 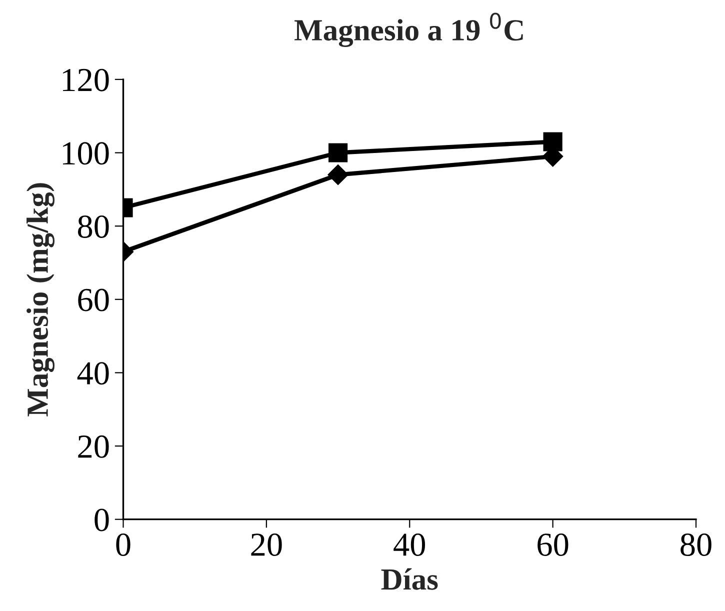 I want to click on y-tick-label: 0, so click(x=101, y=520).